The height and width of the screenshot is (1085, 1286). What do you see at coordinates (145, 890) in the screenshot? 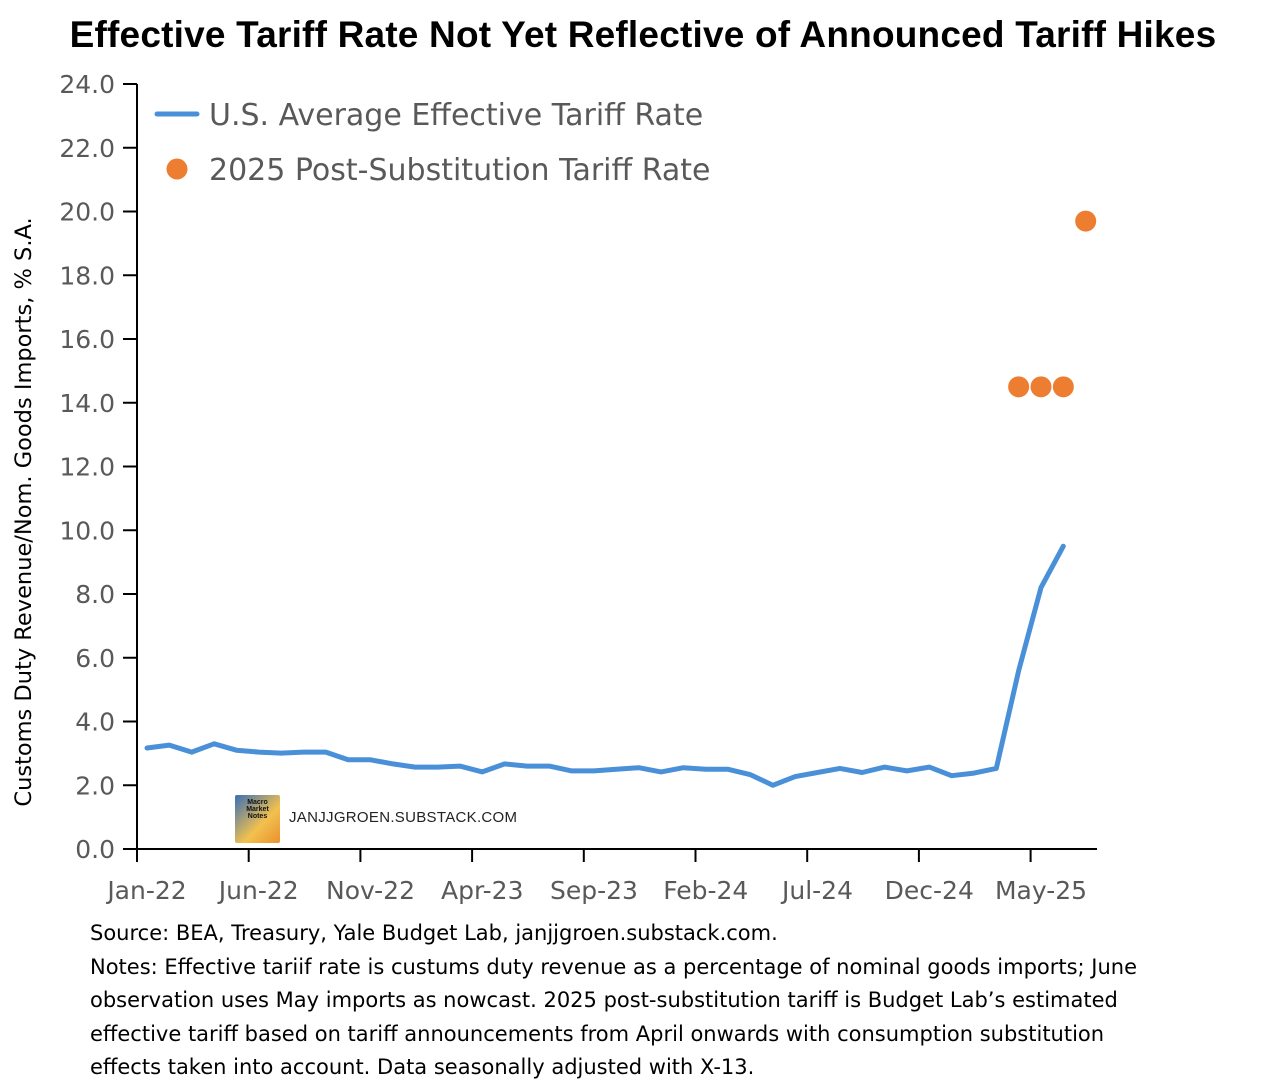
I see `x-tick-label: Jan-22` at bounding box center [145, 890].